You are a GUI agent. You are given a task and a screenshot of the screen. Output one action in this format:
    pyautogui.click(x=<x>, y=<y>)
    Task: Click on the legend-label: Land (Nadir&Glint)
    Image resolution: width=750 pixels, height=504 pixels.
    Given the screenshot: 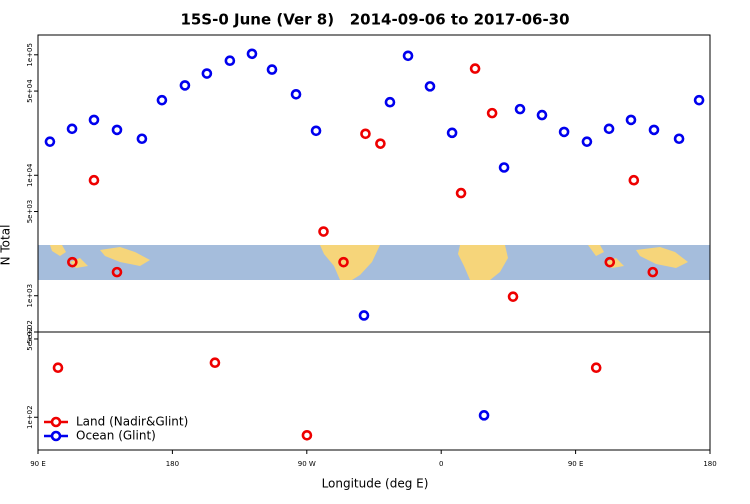 What is the action you would take?
    pyautogui.click(x=132, y=422)
    